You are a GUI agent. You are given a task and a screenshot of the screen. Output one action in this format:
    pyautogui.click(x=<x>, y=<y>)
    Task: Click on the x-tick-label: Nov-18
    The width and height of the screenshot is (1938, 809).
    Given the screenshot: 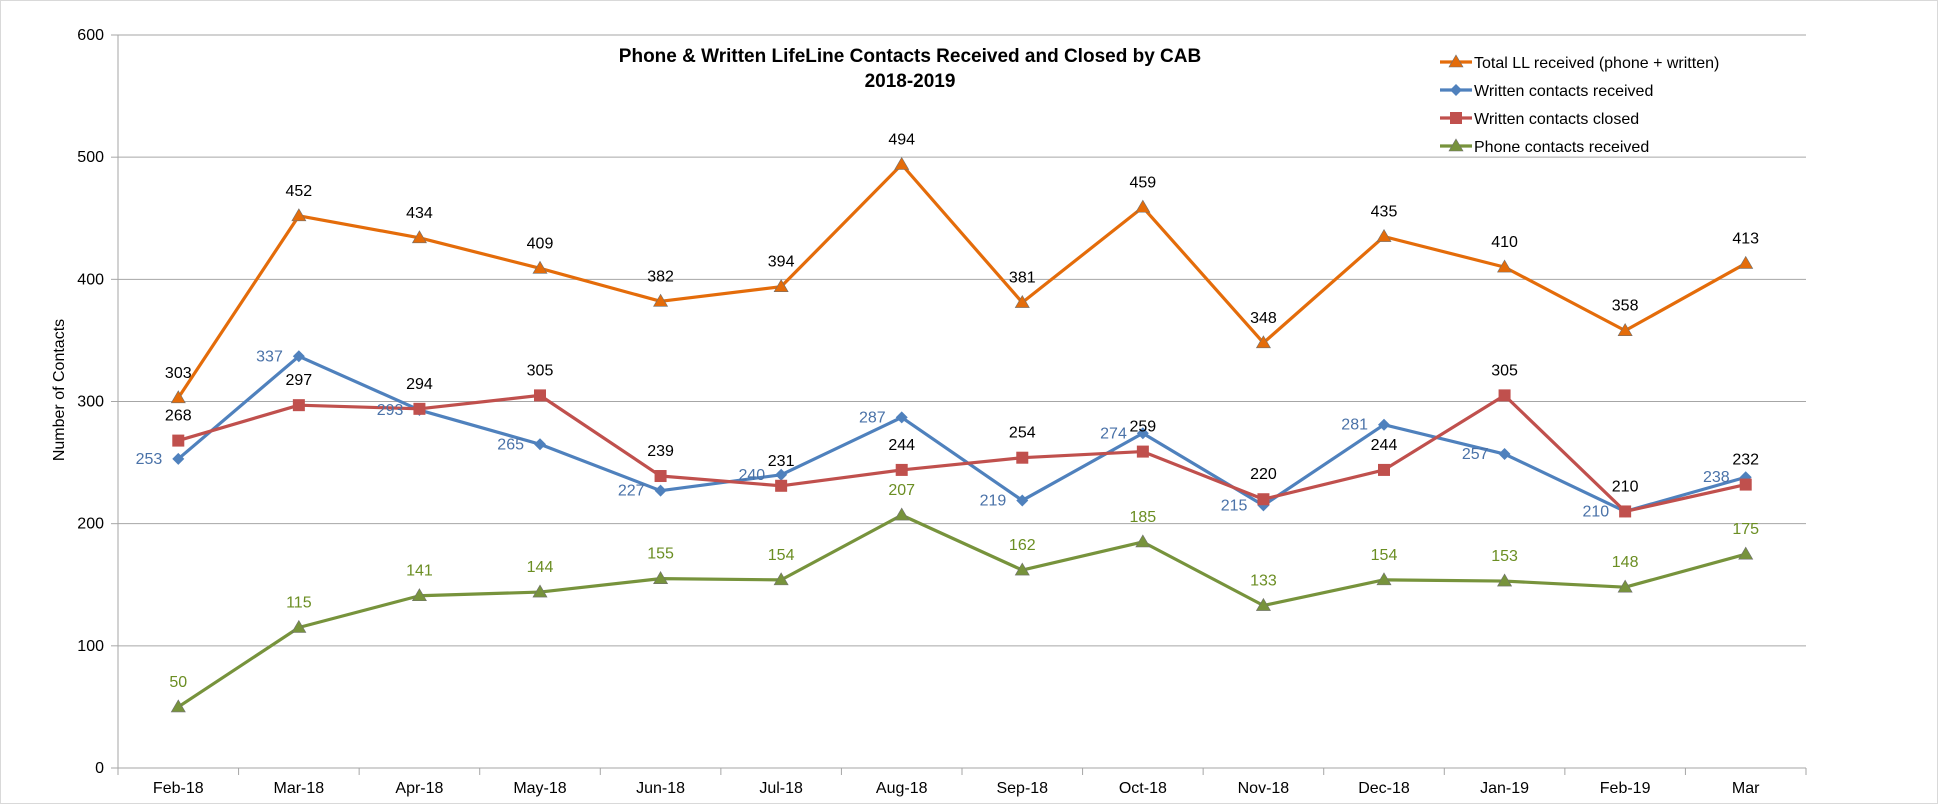 What is the action you would take?
    pyautogui.click(x=1264, y=788)
    